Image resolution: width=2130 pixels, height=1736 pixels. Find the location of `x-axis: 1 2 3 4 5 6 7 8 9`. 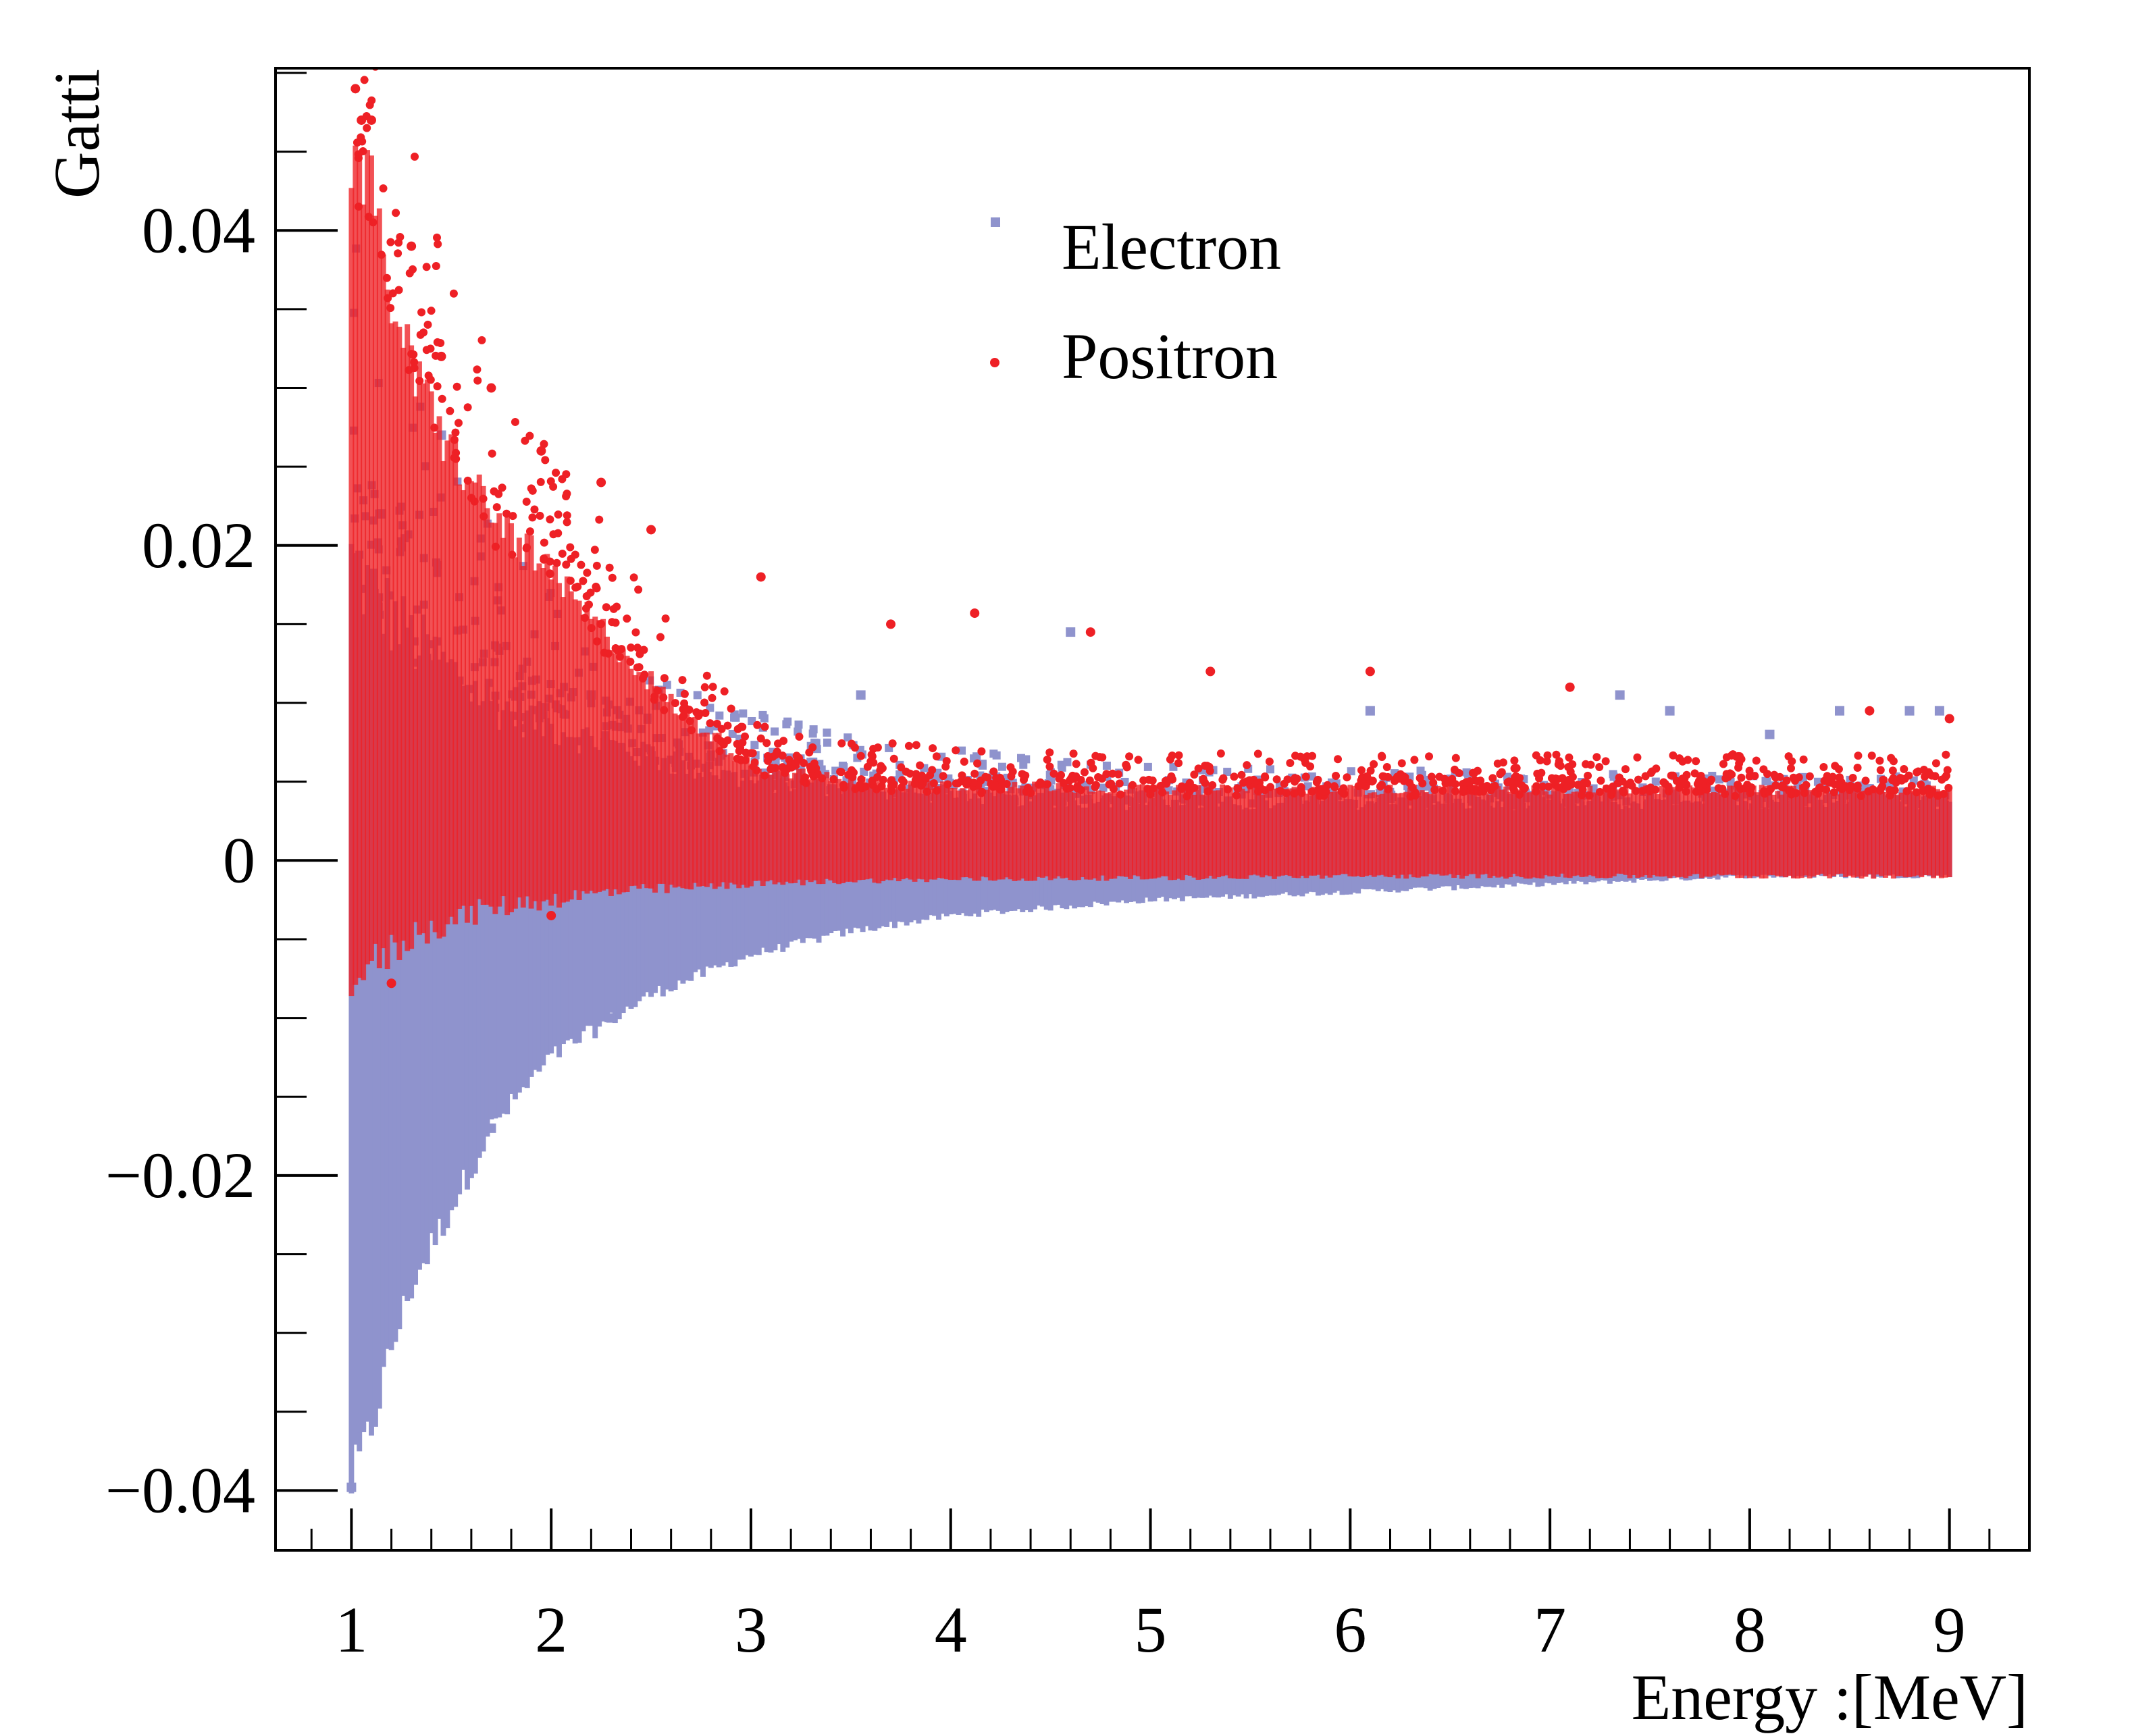

x-axis: 1 2 3 4 5 6 7 8 9 is located at coordinates (1171, 1587).